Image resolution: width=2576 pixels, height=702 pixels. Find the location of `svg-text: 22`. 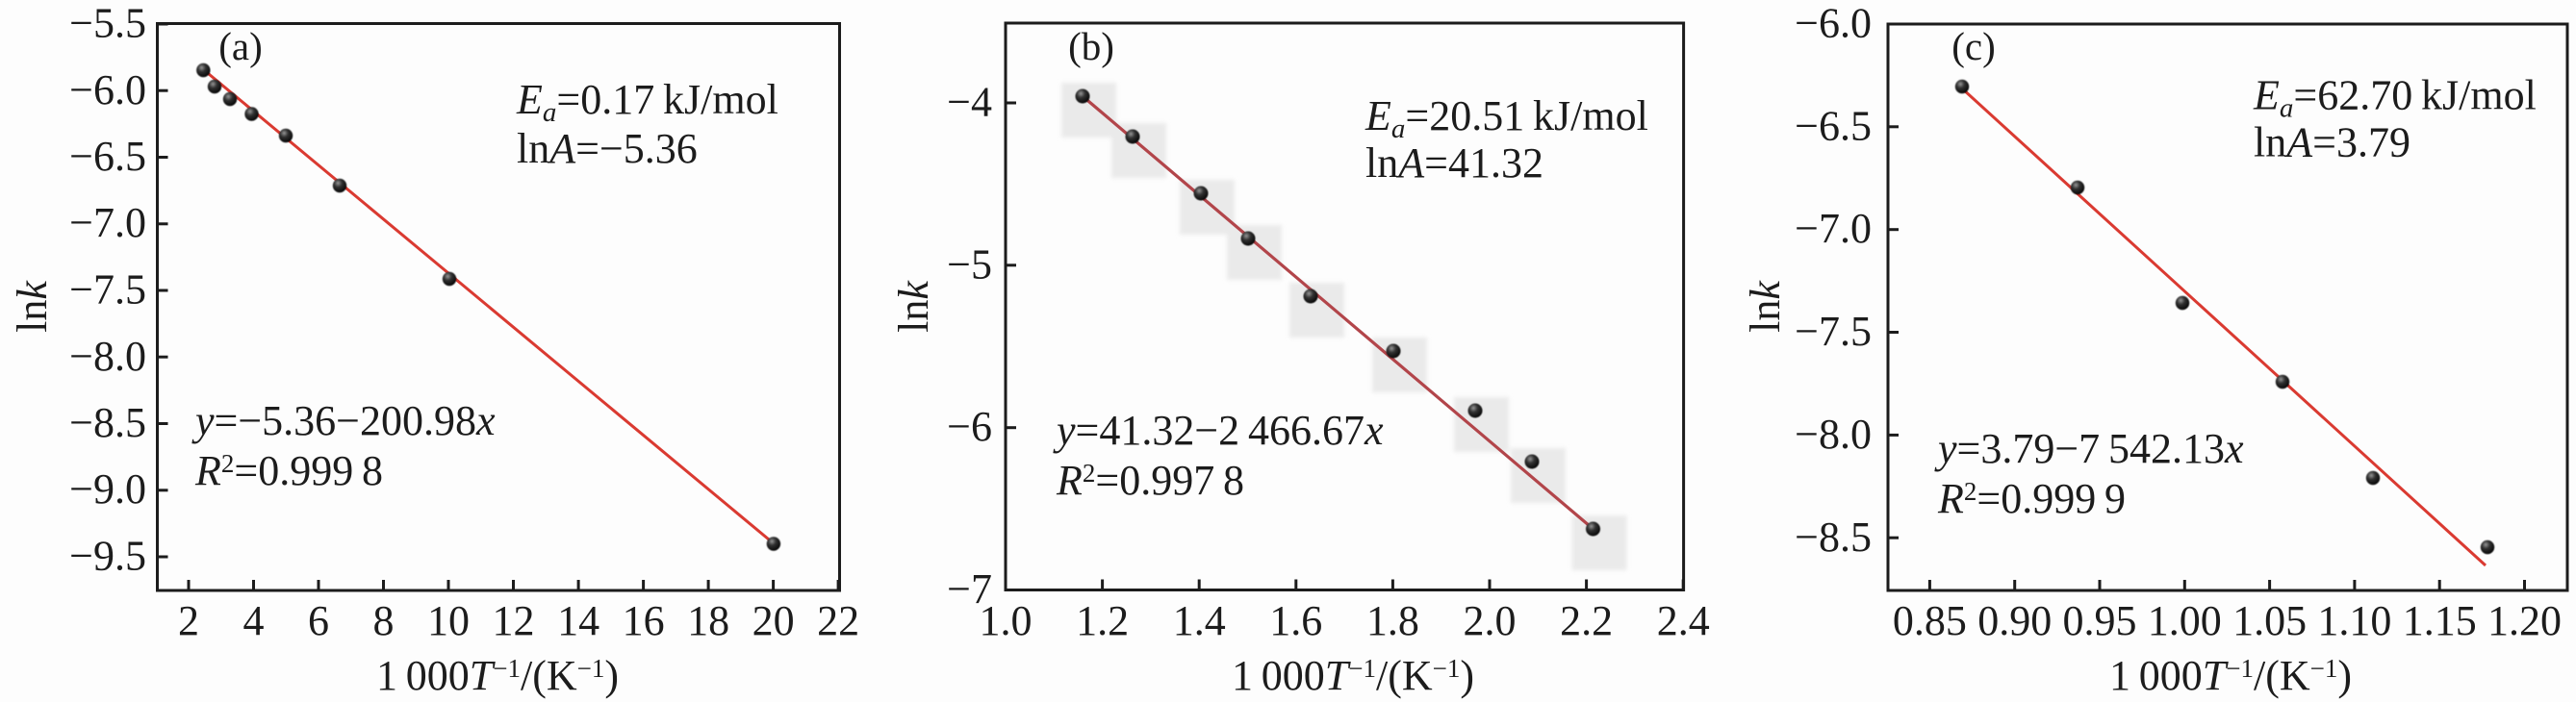

svg-text: 22 is located at coordinates (838, 620).